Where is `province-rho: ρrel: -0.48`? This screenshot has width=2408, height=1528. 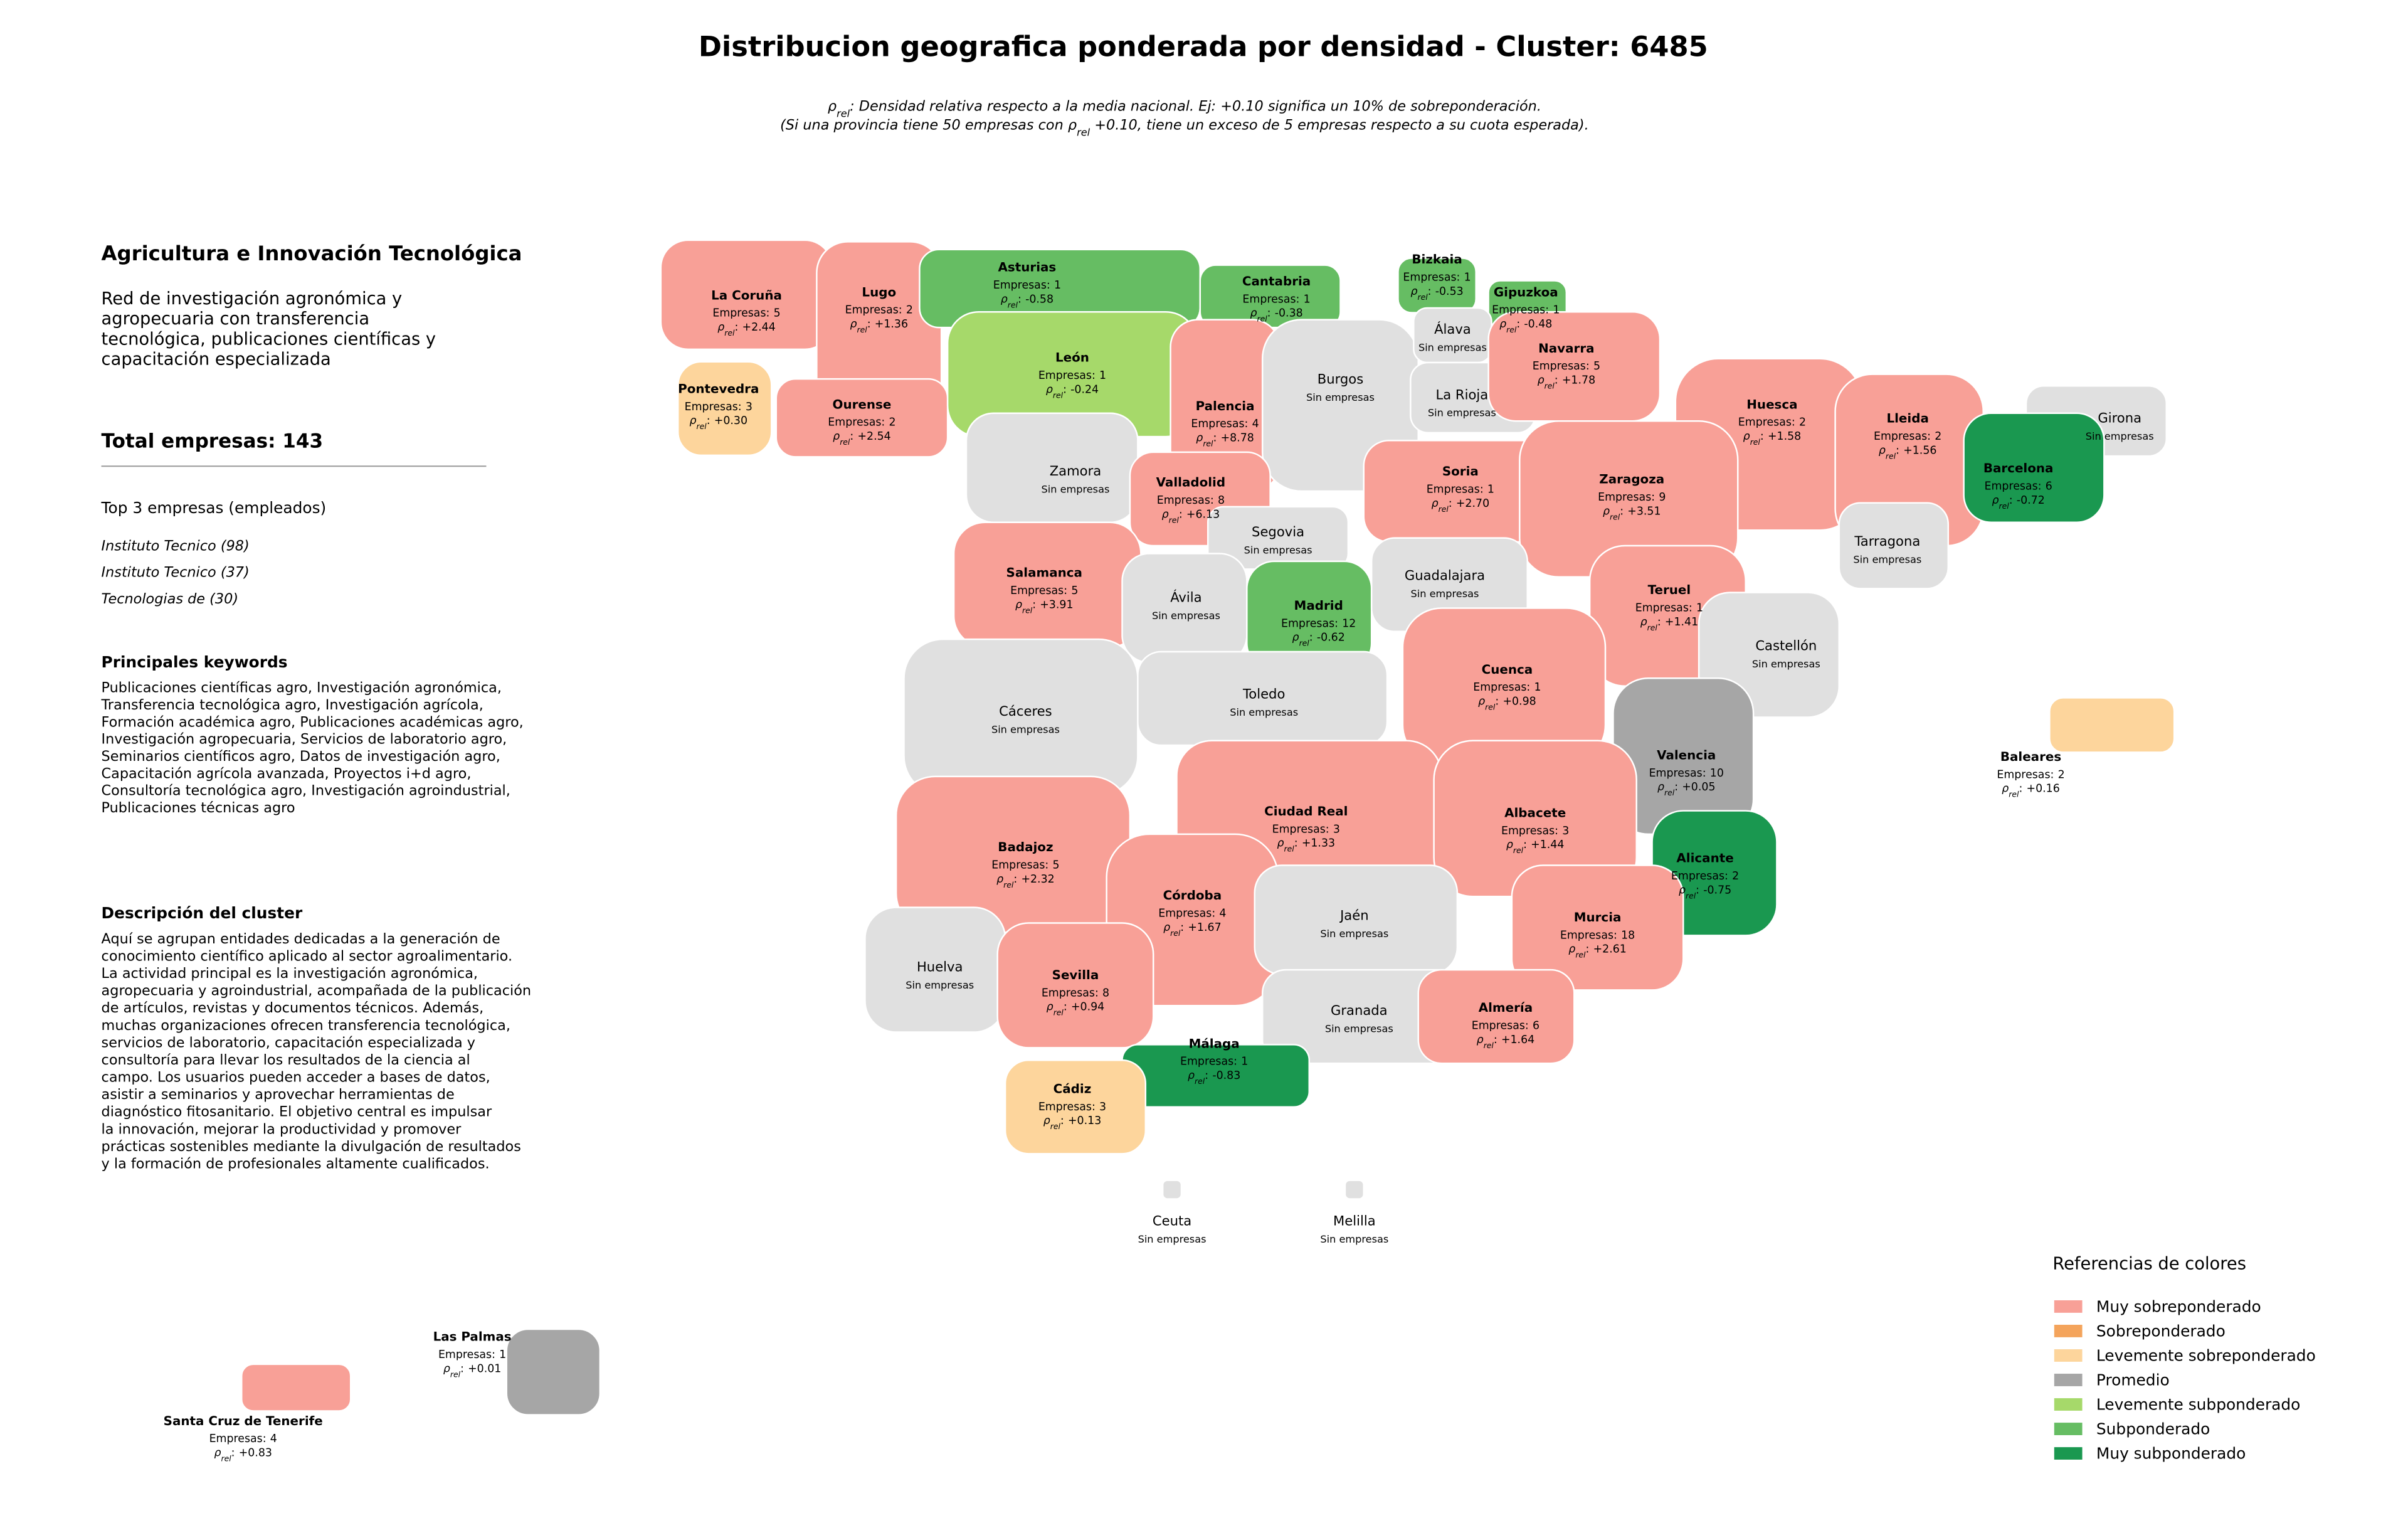
province-rho: ρrel: -0.48 is located at coordinates (1525, 326).